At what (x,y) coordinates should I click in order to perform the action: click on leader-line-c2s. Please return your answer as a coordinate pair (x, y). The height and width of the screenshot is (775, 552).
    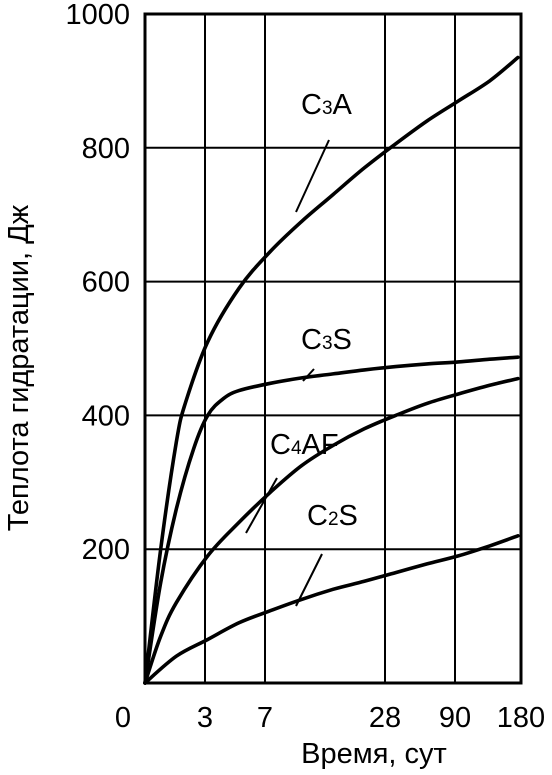
    Looking at the image, I should click on (309, 580).